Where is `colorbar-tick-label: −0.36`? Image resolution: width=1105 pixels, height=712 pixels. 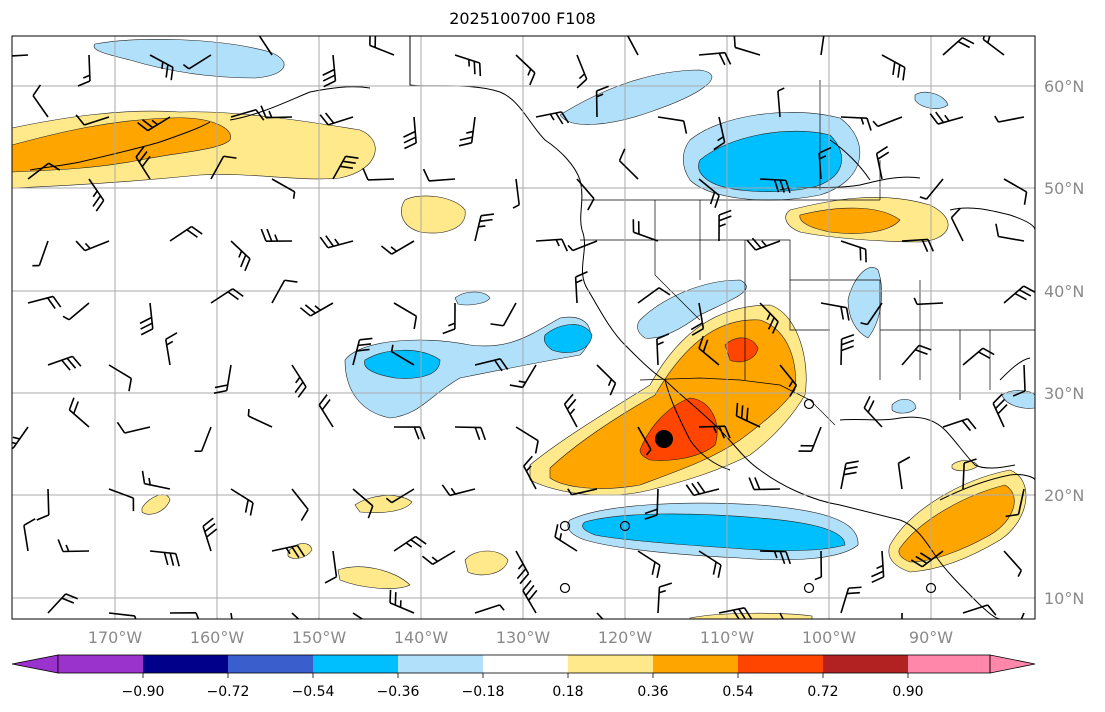
colorbar-tick-label: −0.36 is located at coordinates (398, 692).